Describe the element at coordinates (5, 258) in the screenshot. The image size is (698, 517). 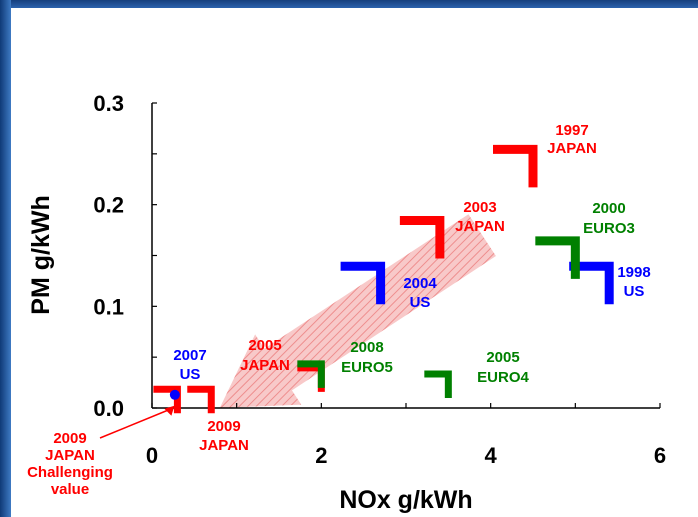
I see `slide-left-border` at that location.